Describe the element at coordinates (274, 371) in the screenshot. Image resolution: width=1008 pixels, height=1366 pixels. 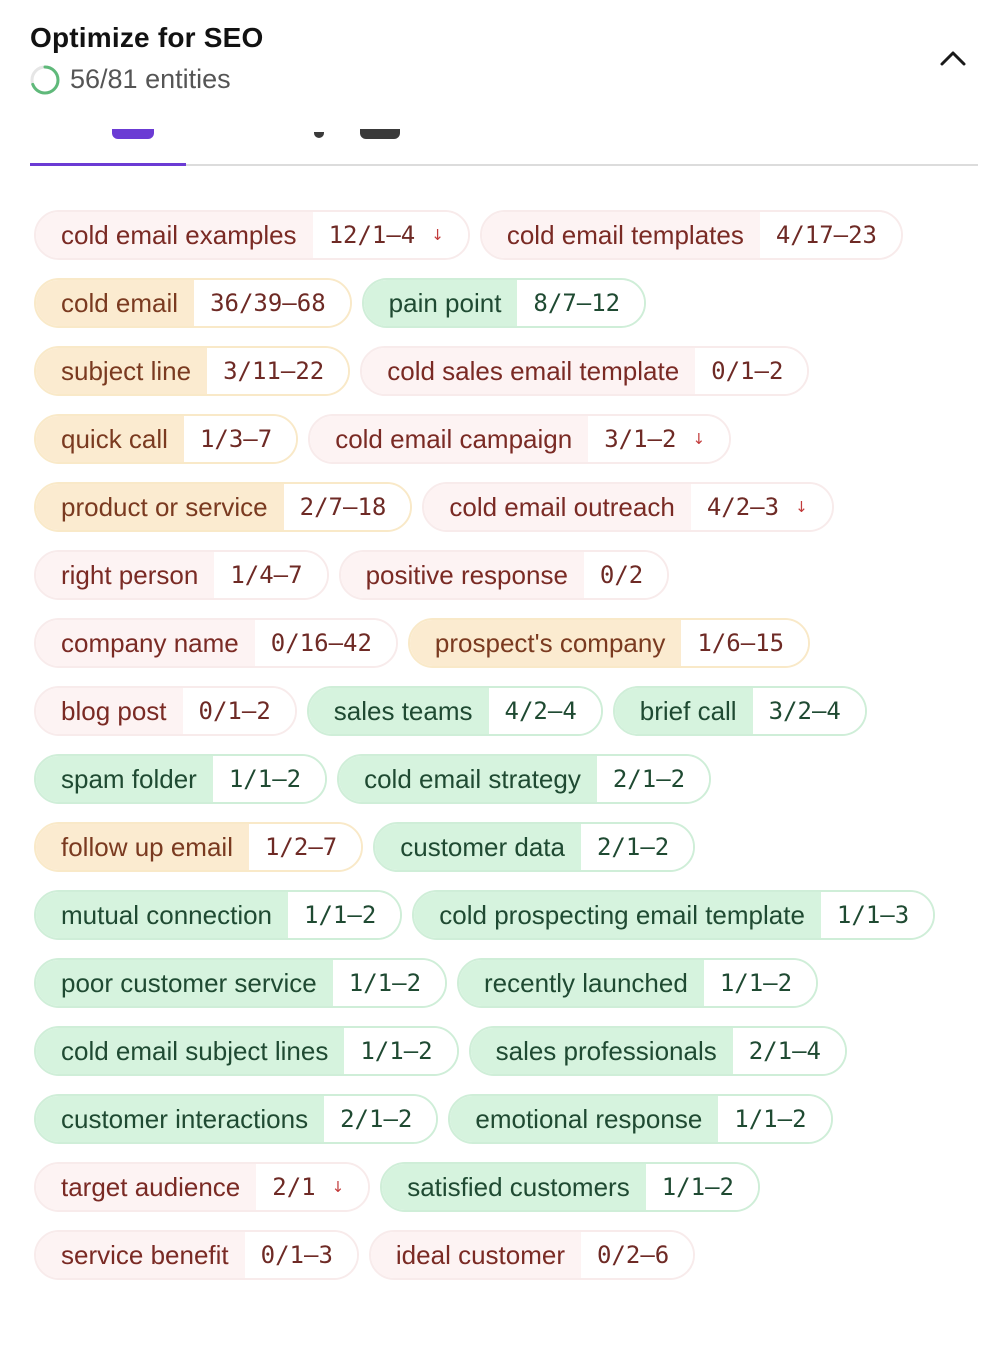
I see `entity-count-value: 3/11–22` at that location.